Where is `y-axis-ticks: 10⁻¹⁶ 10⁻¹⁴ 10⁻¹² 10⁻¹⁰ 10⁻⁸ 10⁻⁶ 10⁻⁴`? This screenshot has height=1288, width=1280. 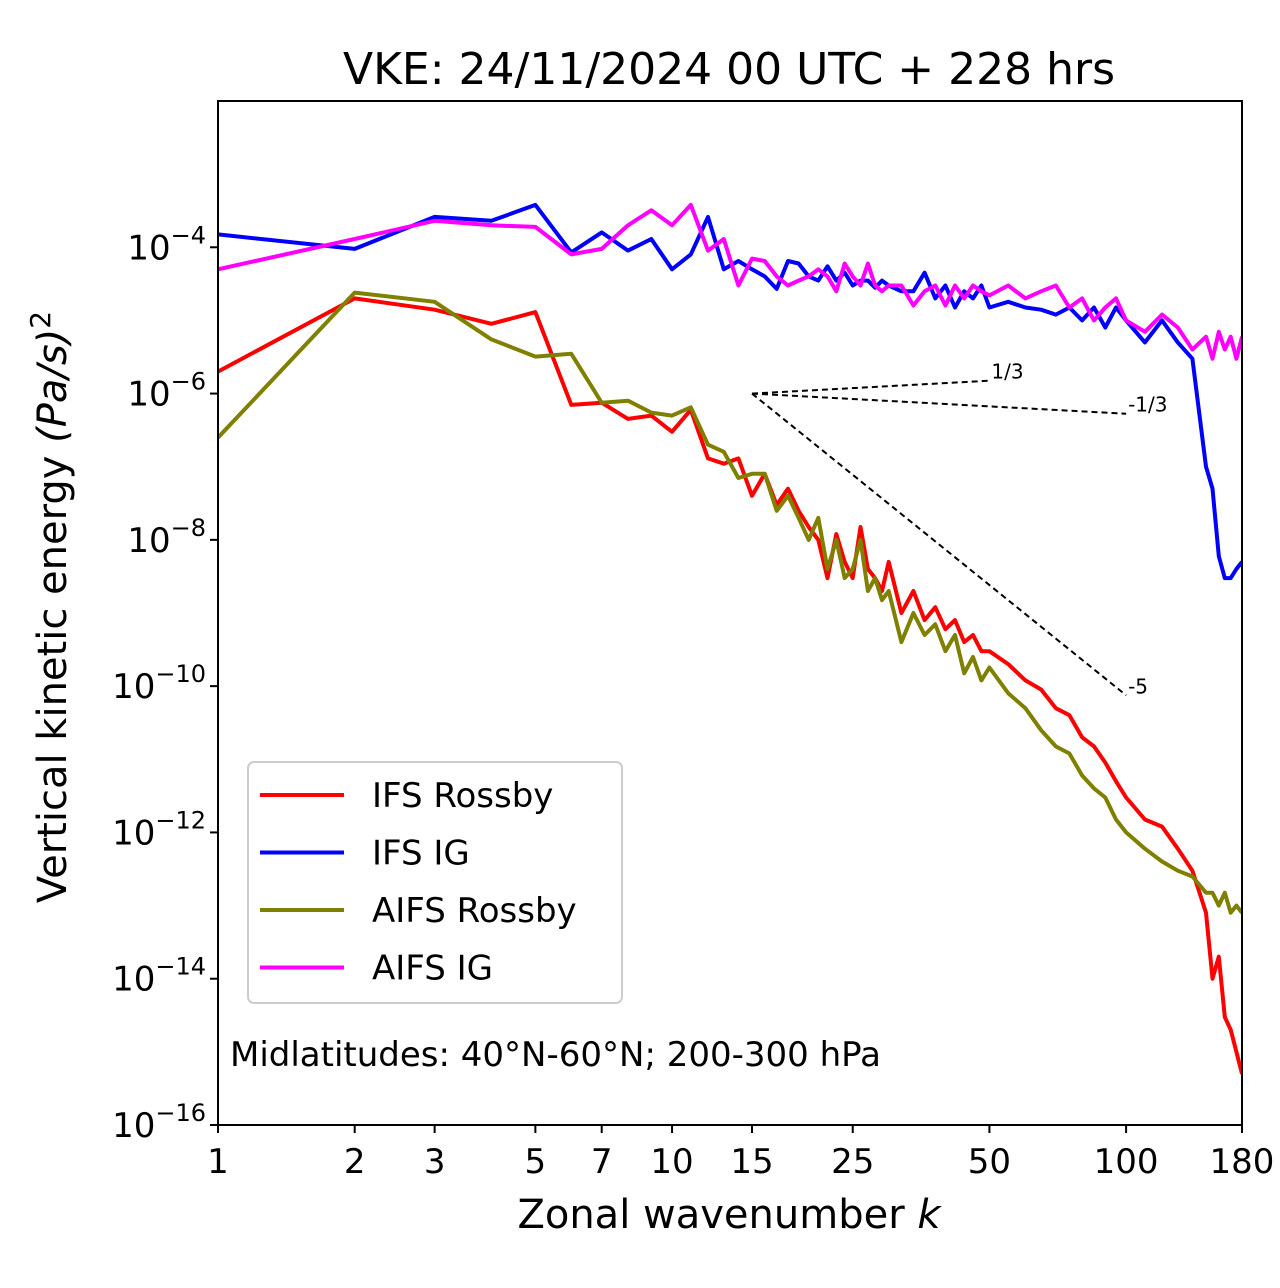 y-axis-ticks: 10⁻¹⁶ 10⁻¹⁴ 10⁻¹² 10⁻¹⁰ 10⁻⁸ 10⁻⁶ 10⁻⁴ is located at coordinates (165, 683).